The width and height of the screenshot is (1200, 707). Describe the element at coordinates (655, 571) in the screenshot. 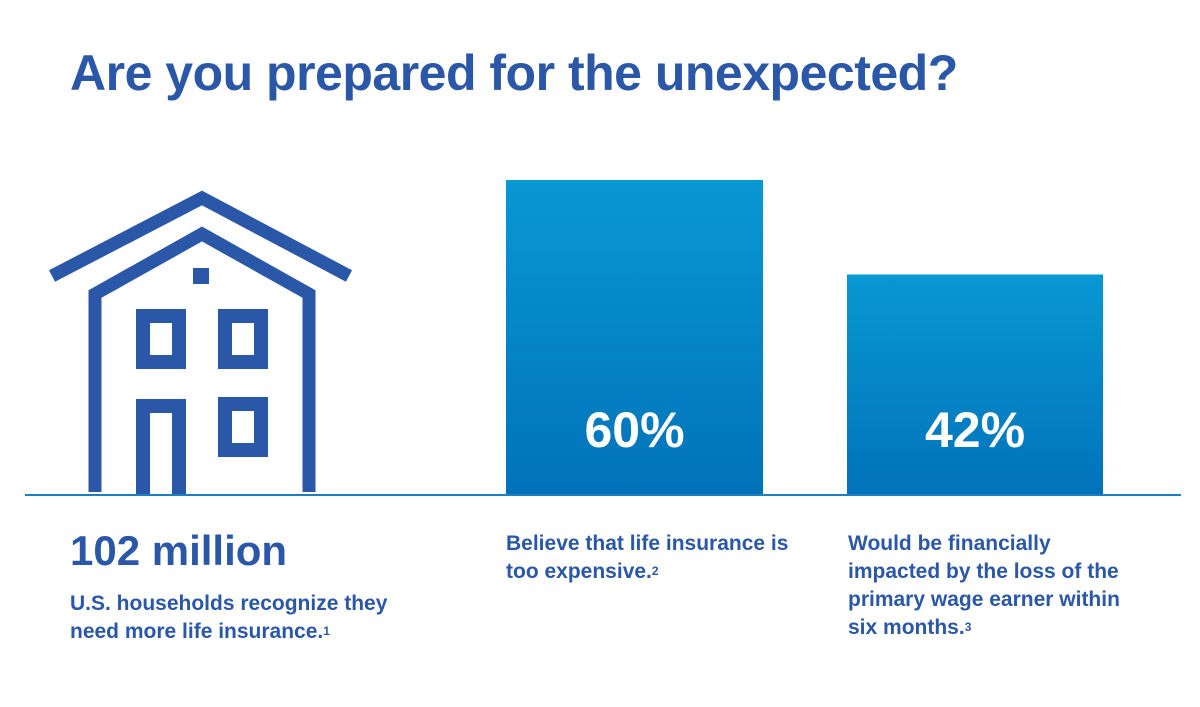

I see `footnote-marker: 2` at that location.